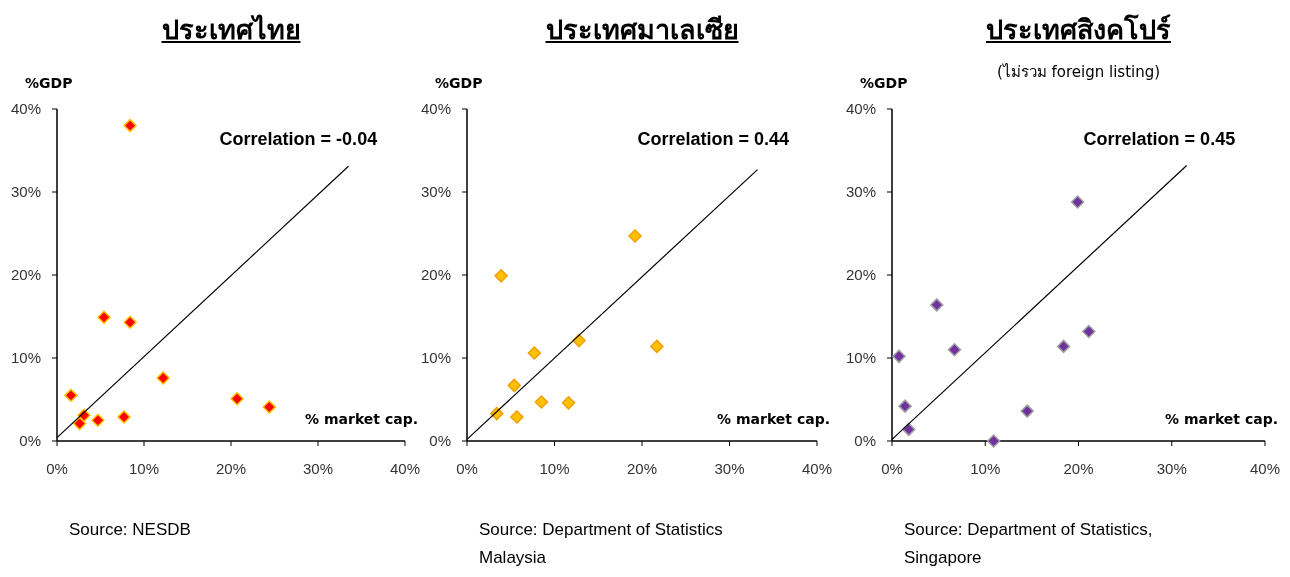 The width and height of the screenshot is (1290, 577). What do you see at coordinates (231, 30) in the screenshot?
I see `chart-title: ประเทศไทย` at bounding box center [231, 30].